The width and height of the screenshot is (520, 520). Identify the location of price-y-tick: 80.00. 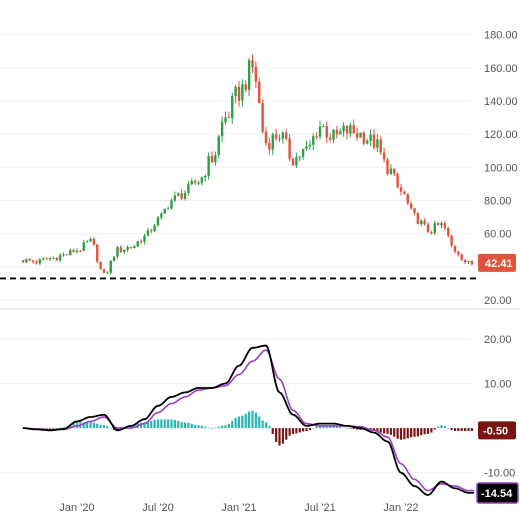
(498, 201).